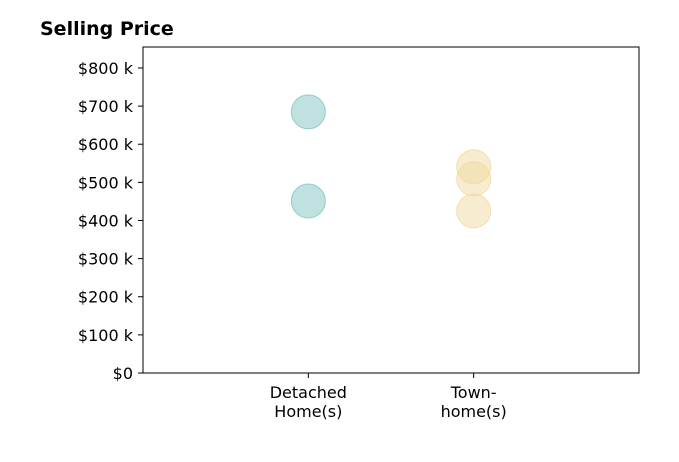 This screenshot has width=679, height=462. Describe the element at coordinates (106, 182) in the screenshot. I see `y-tick-label: $500 k` at that location.